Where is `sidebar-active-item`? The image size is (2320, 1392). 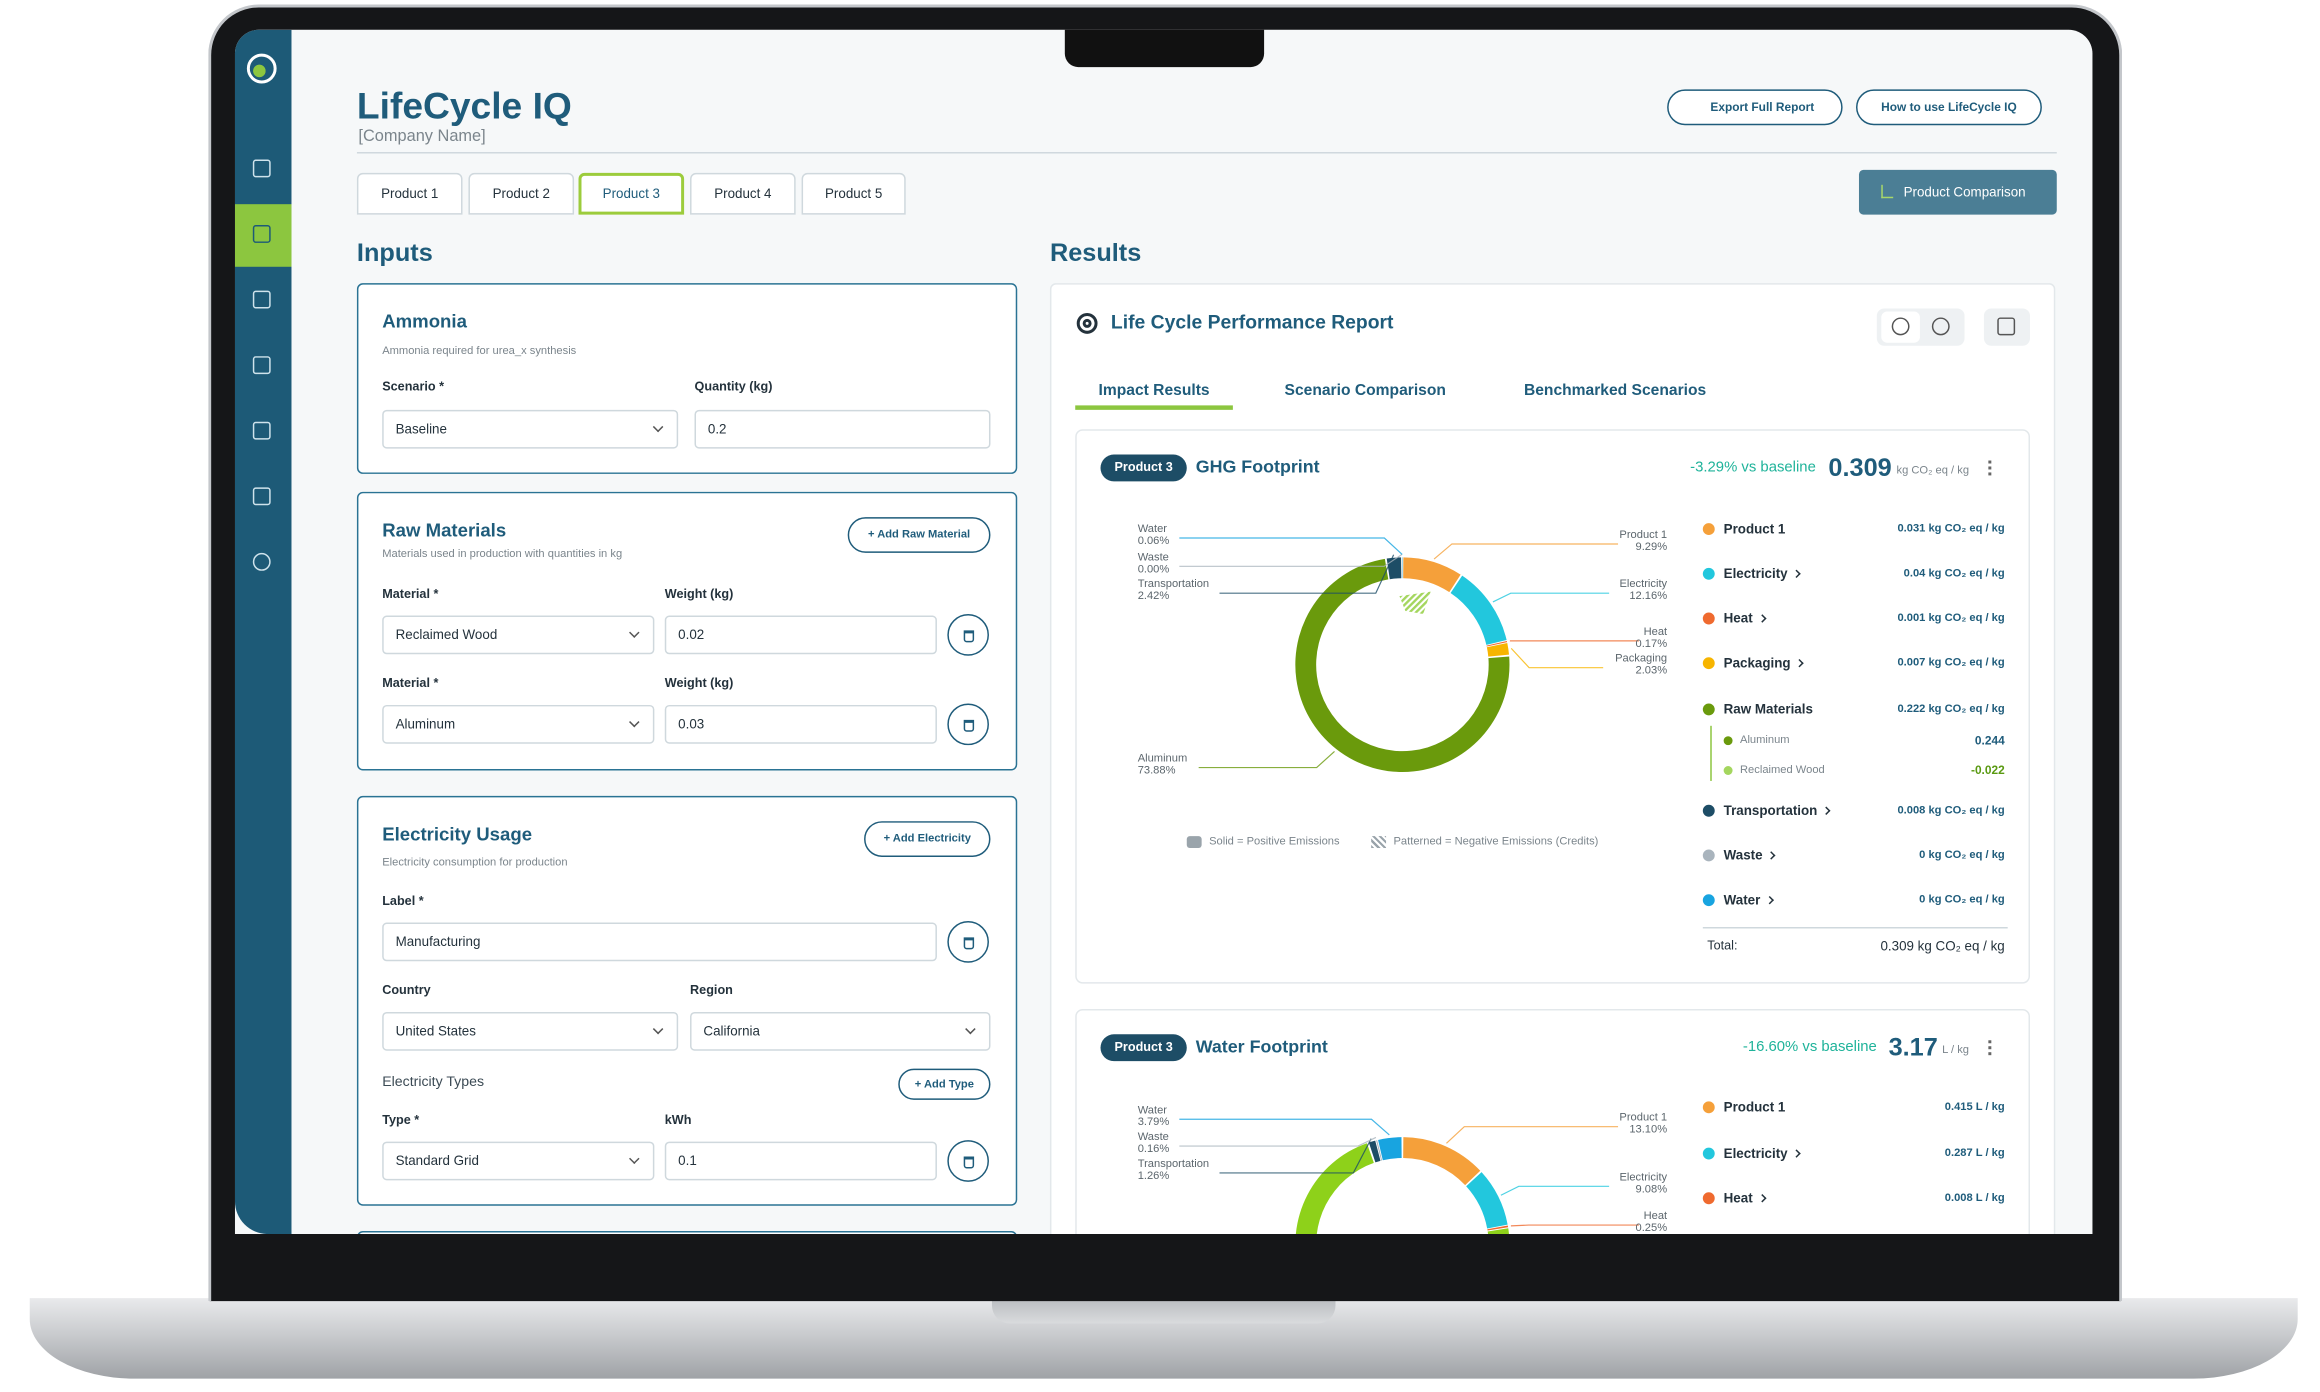 sidebar-active-item is located at coordinates (263, 235).